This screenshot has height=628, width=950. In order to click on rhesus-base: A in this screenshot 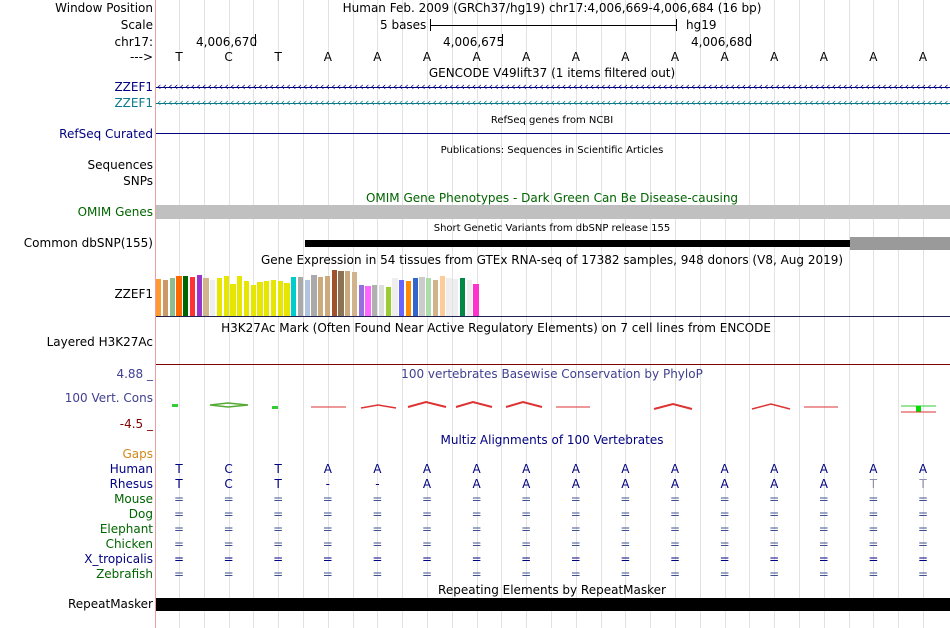, I will do `click(575, 484)`.